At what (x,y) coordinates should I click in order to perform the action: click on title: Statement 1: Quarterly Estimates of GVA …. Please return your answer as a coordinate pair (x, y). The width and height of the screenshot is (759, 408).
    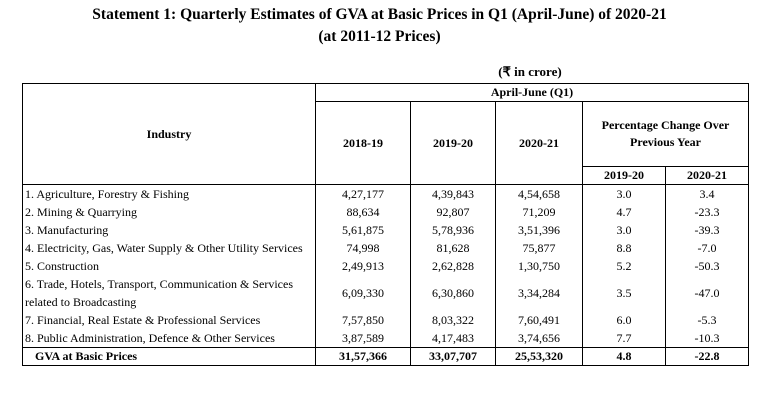
    Looking at the image, I should click on (379, 14).